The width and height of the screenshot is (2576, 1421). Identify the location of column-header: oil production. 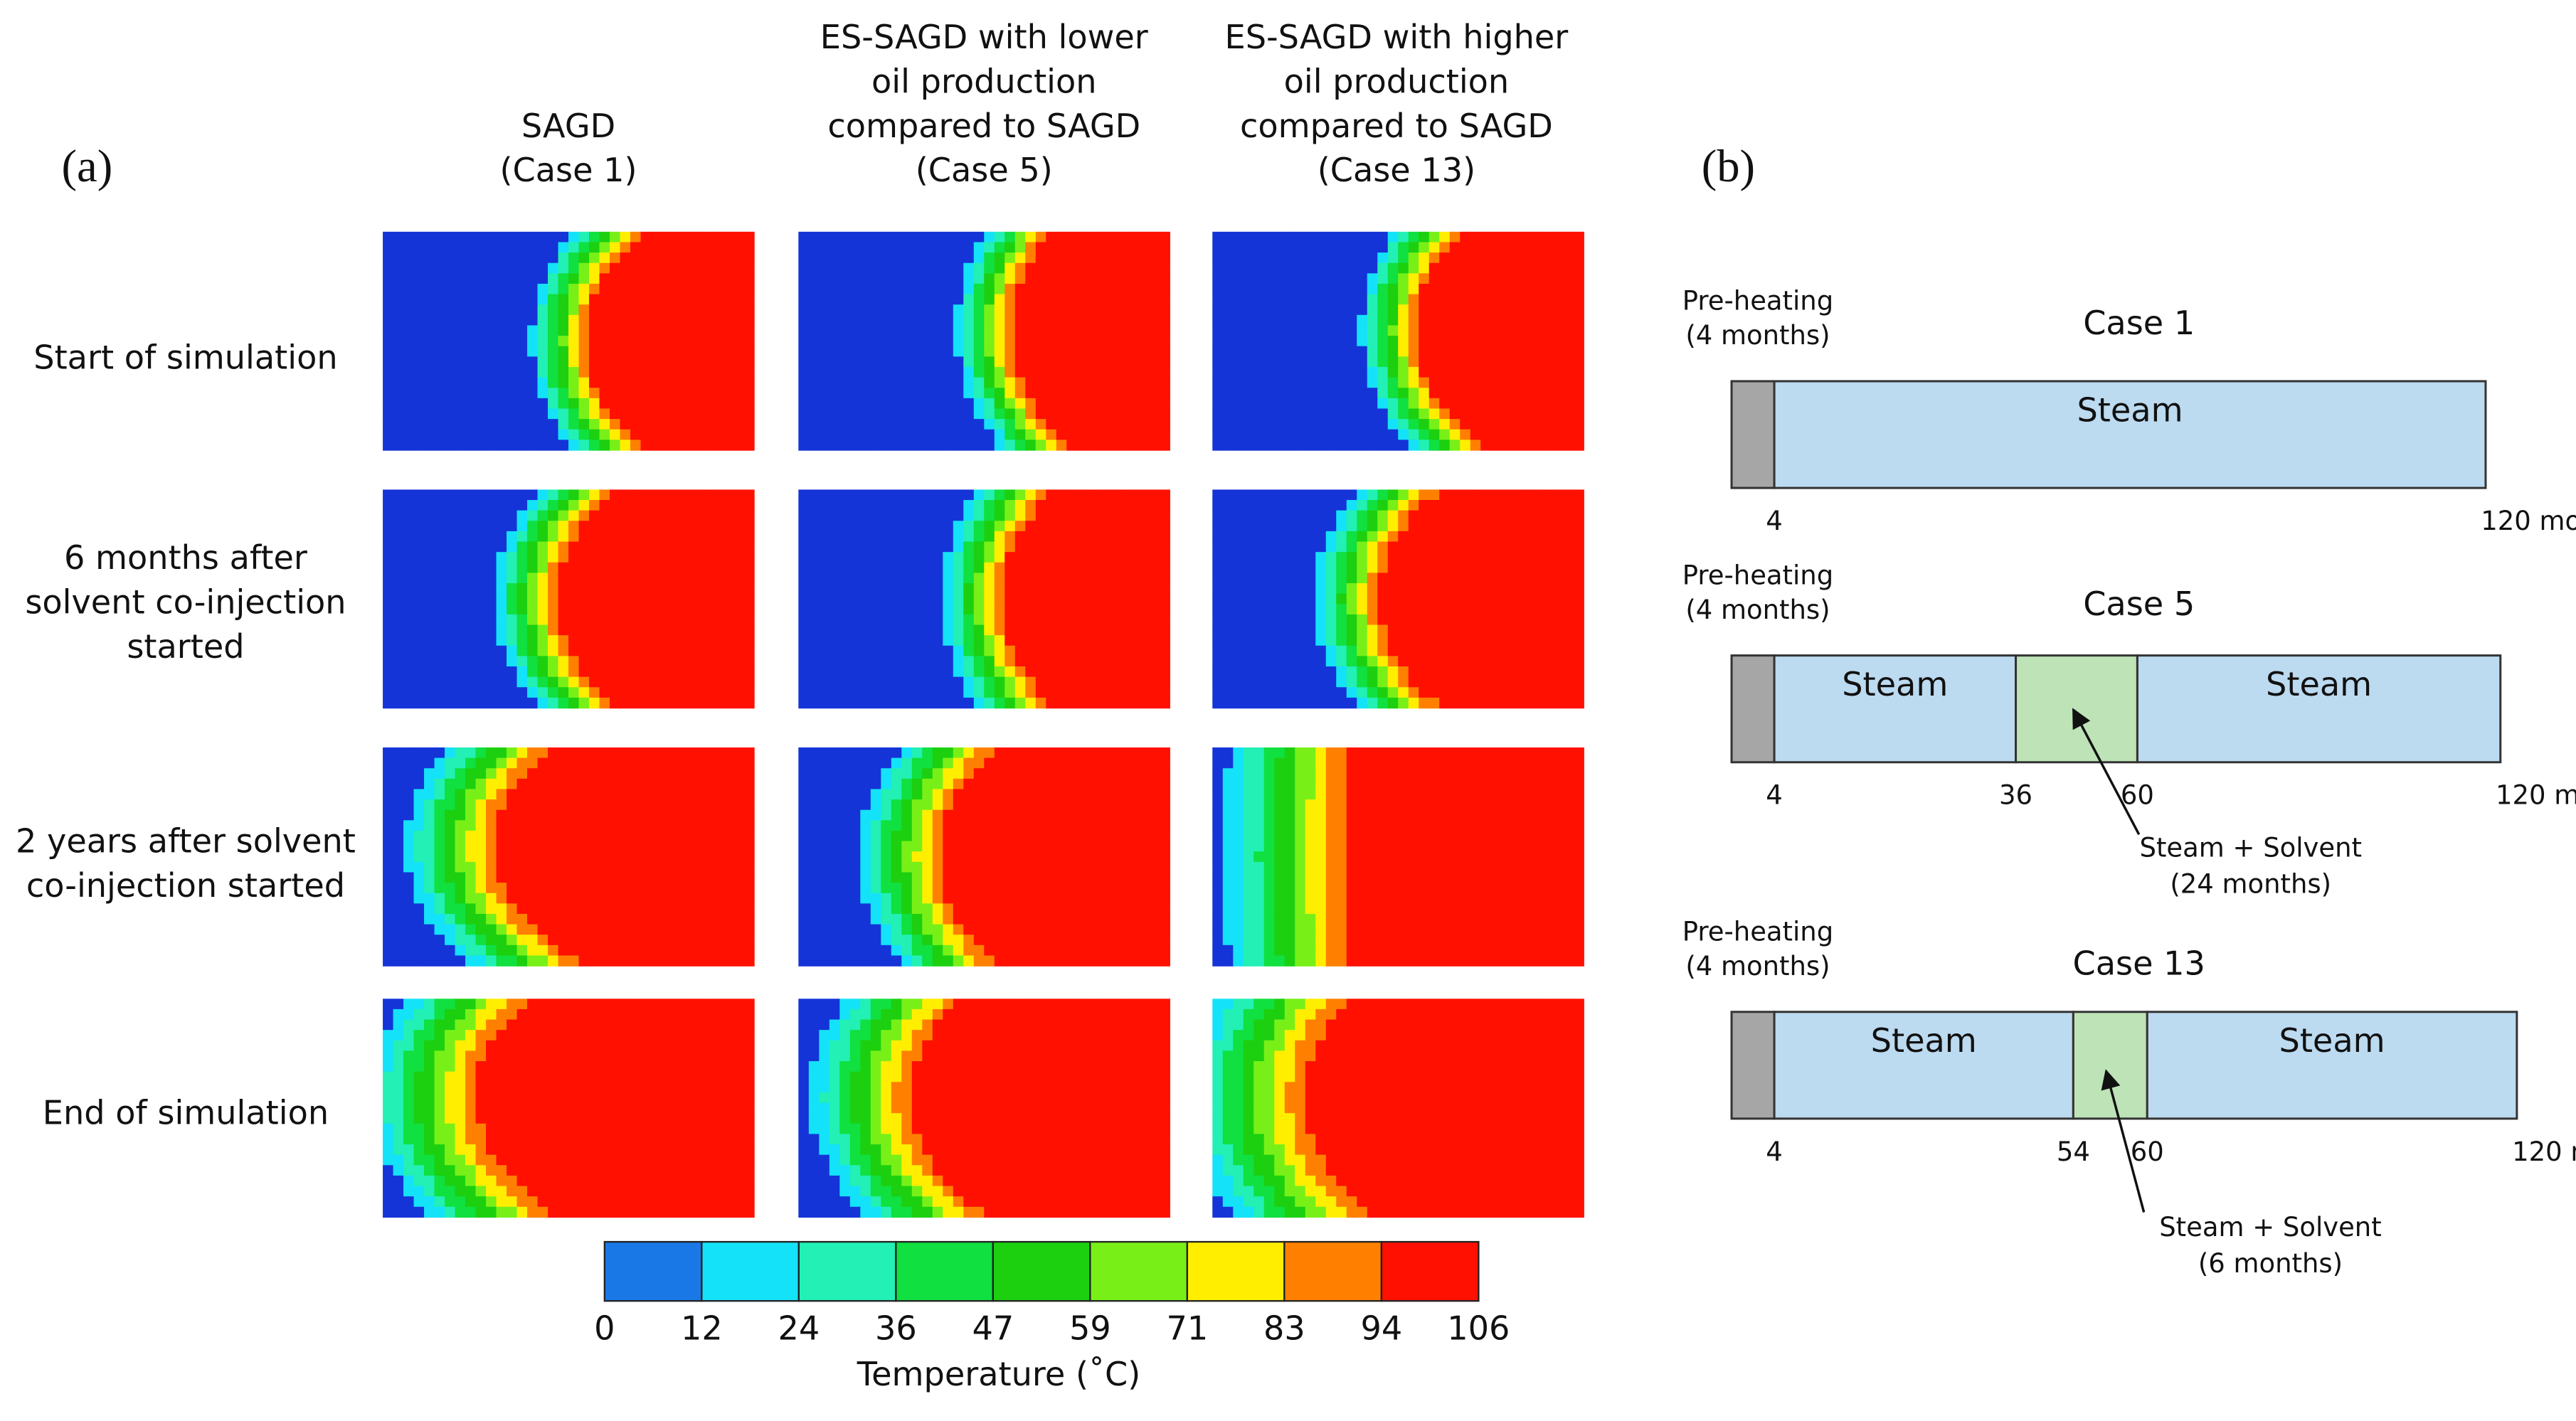
(1397, 81).